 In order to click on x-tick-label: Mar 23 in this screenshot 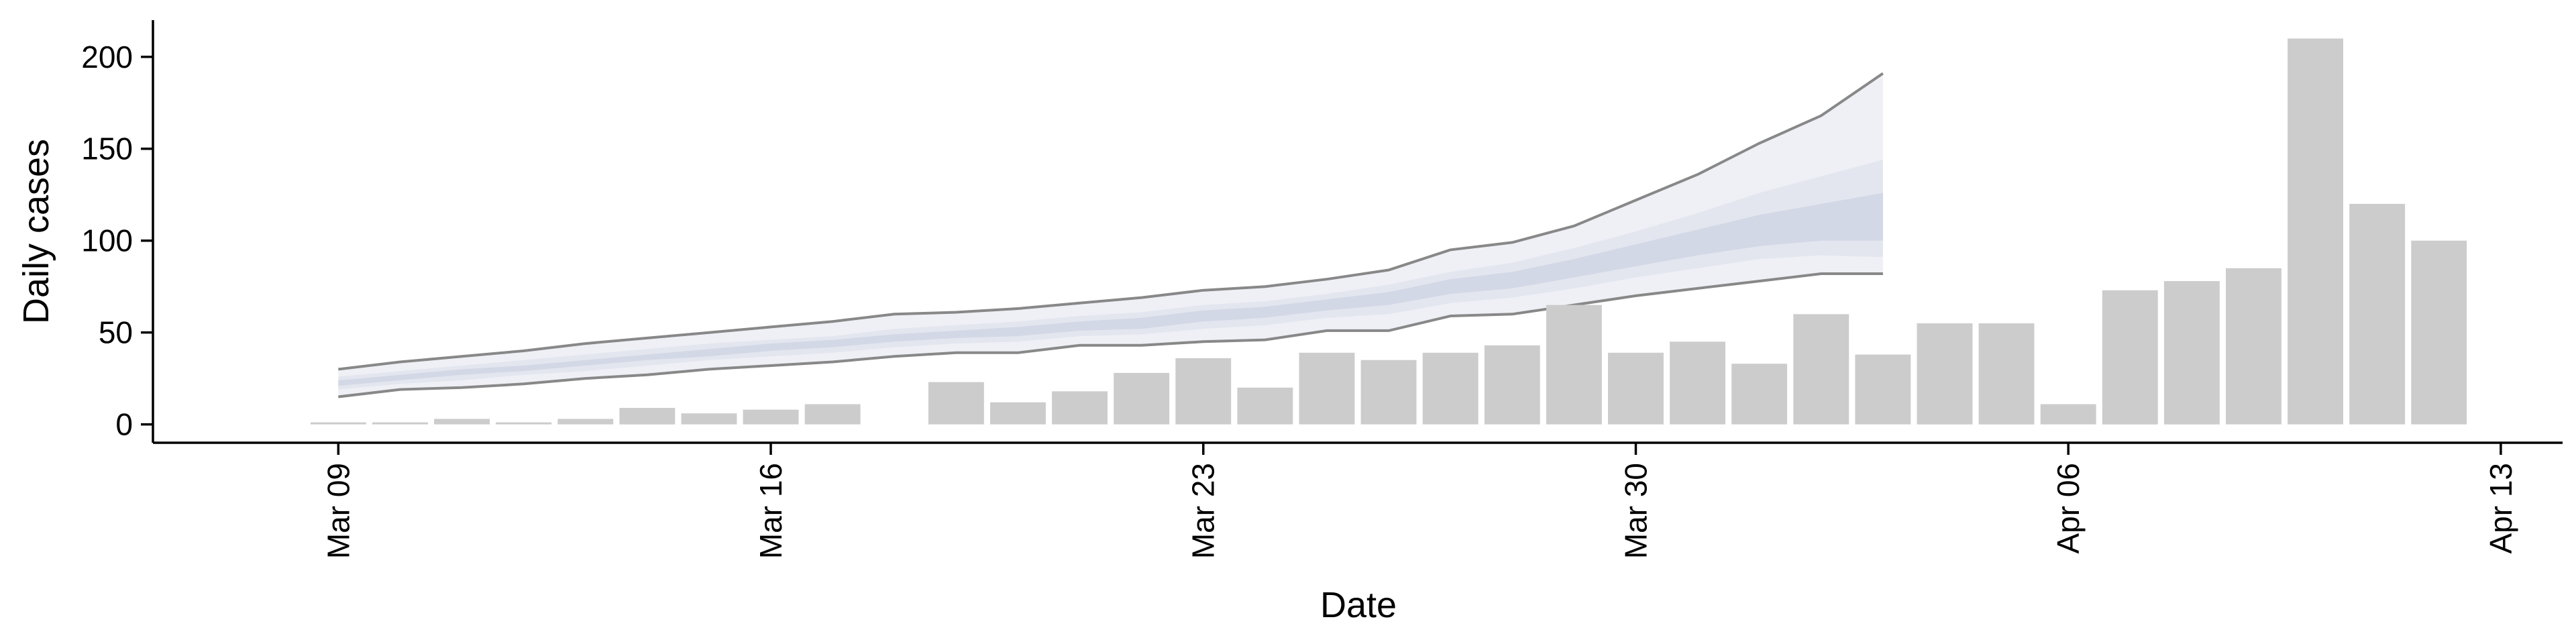, I will do `click(1203, 511)`.